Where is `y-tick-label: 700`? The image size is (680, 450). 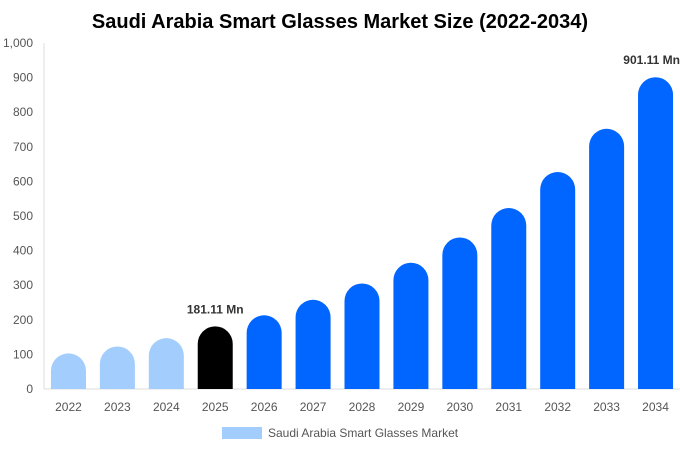 y-tick-label: 700 is located at coordinates (23, 147).